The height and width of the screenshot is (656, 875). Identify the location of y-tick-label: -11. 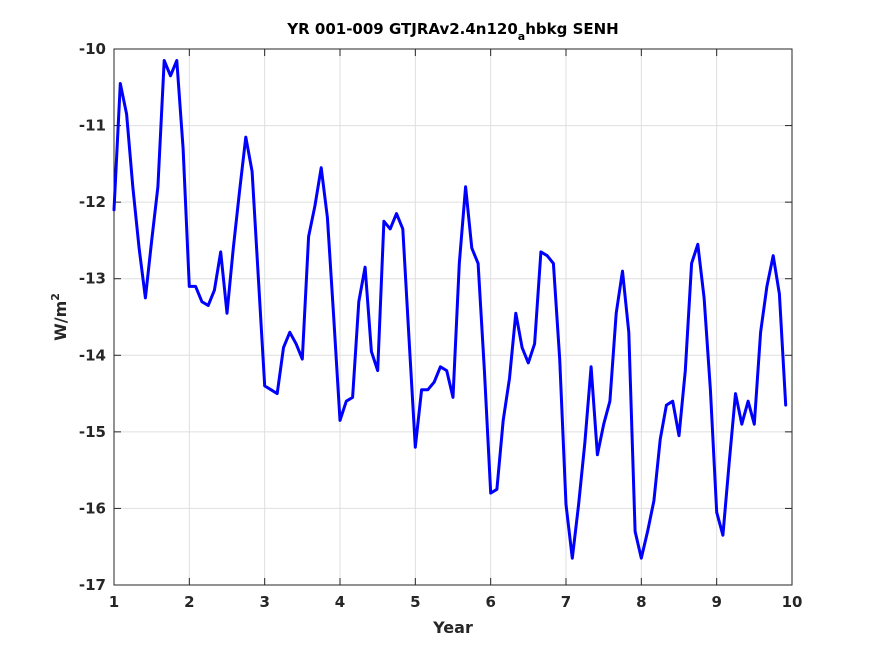
(92, 126).